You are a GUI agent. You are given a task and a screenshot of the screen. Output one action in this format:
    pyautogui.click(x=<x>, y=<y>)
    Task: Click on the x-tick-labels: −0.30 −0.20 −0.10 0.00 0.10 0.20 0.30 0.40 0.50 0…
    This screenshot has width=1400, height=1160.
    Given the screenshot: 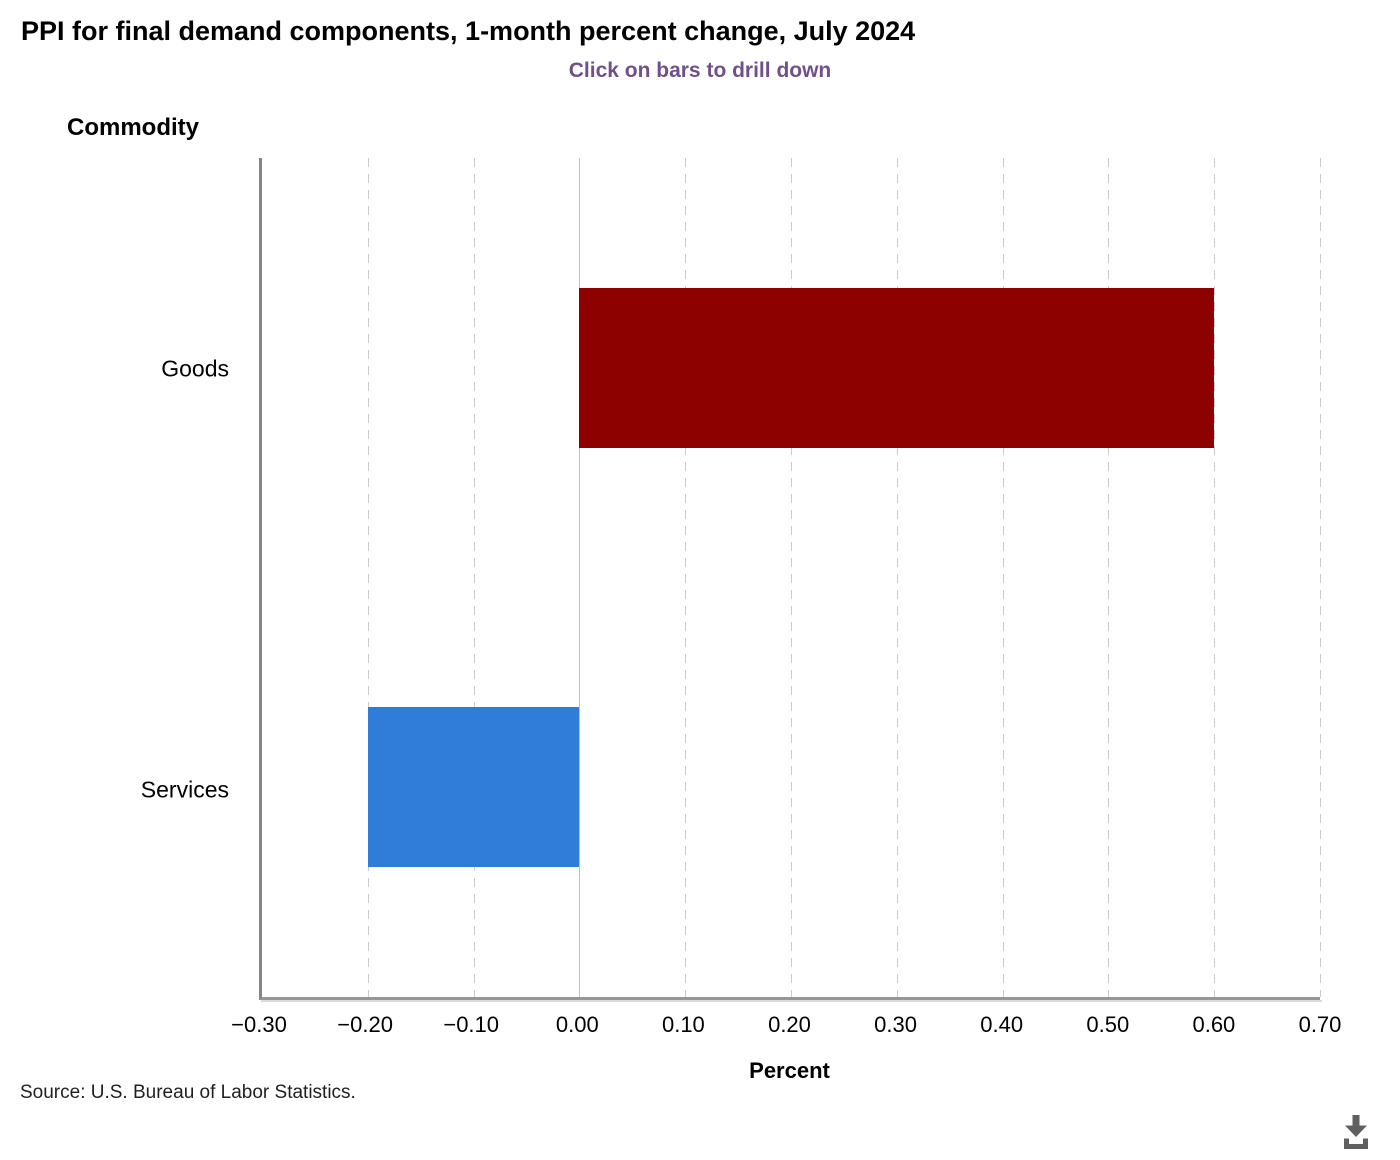 What is the action you would take?
    pyautogui.click(x=786, y=1027)
    